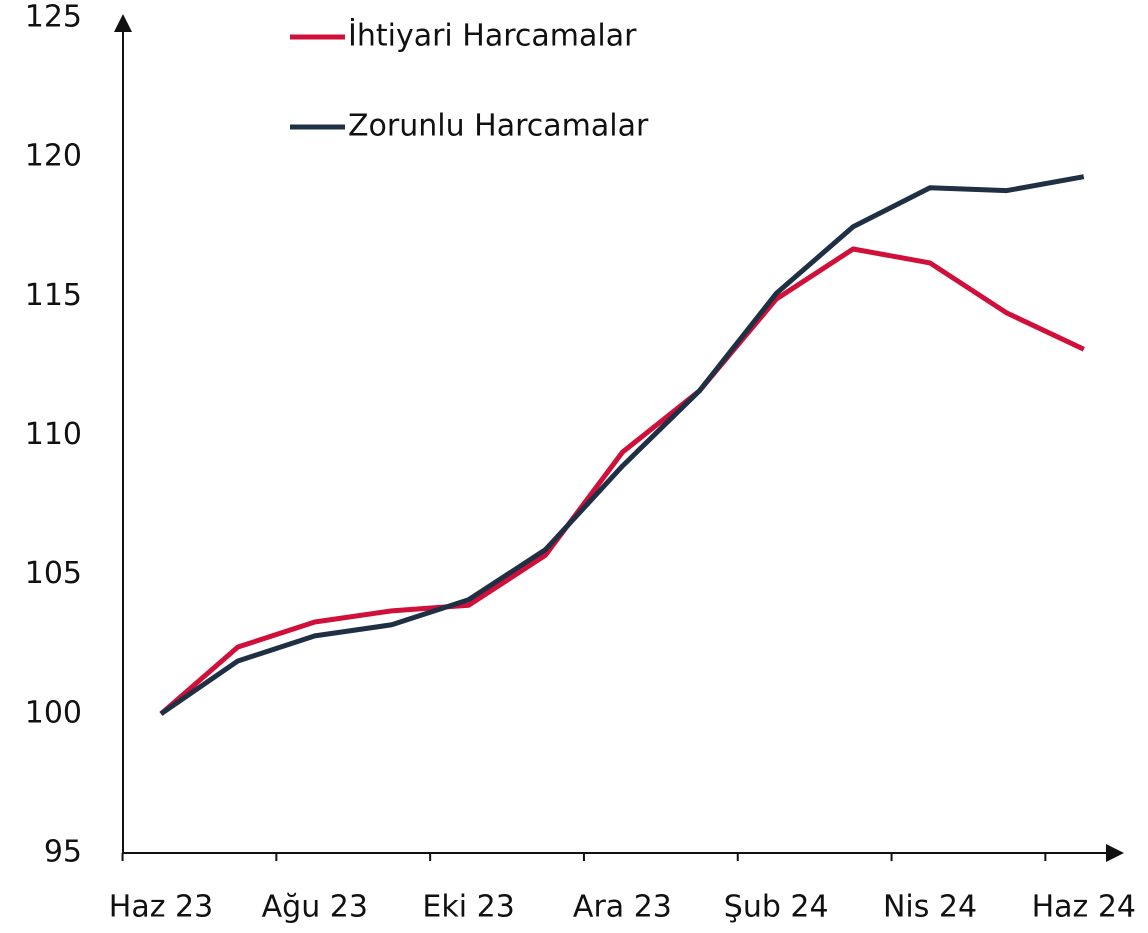 Image resolution: width=1148 pixels, height=933 pixels. Describe the element at coordinates (53, 156) in the screenshot. I see `y-tick-label: 120` at that location.